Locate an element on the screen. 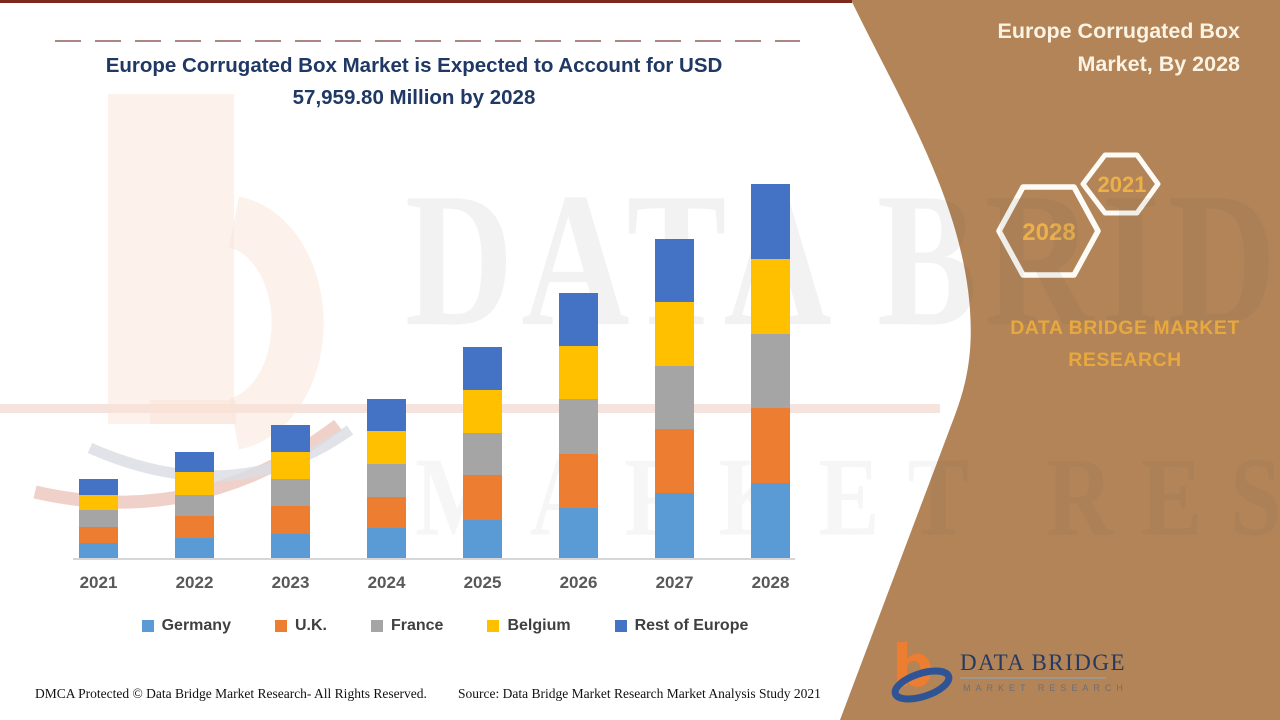 The width and height of the screenshot is (1280, 720). bar-2027 is located at coordinates (674, 399).